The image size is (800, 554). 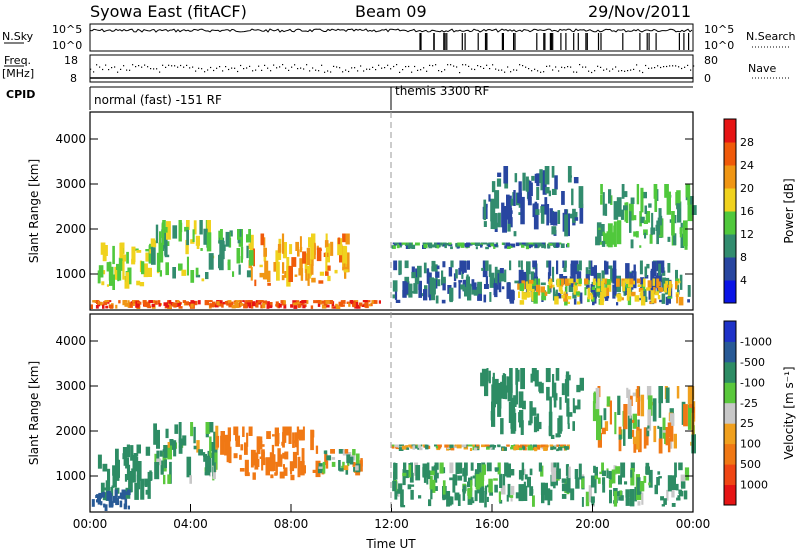 What do you see at coordinates (730, 246) in the screenshot?
I see `colorbar-swatch` at bounding box center [730, 246].